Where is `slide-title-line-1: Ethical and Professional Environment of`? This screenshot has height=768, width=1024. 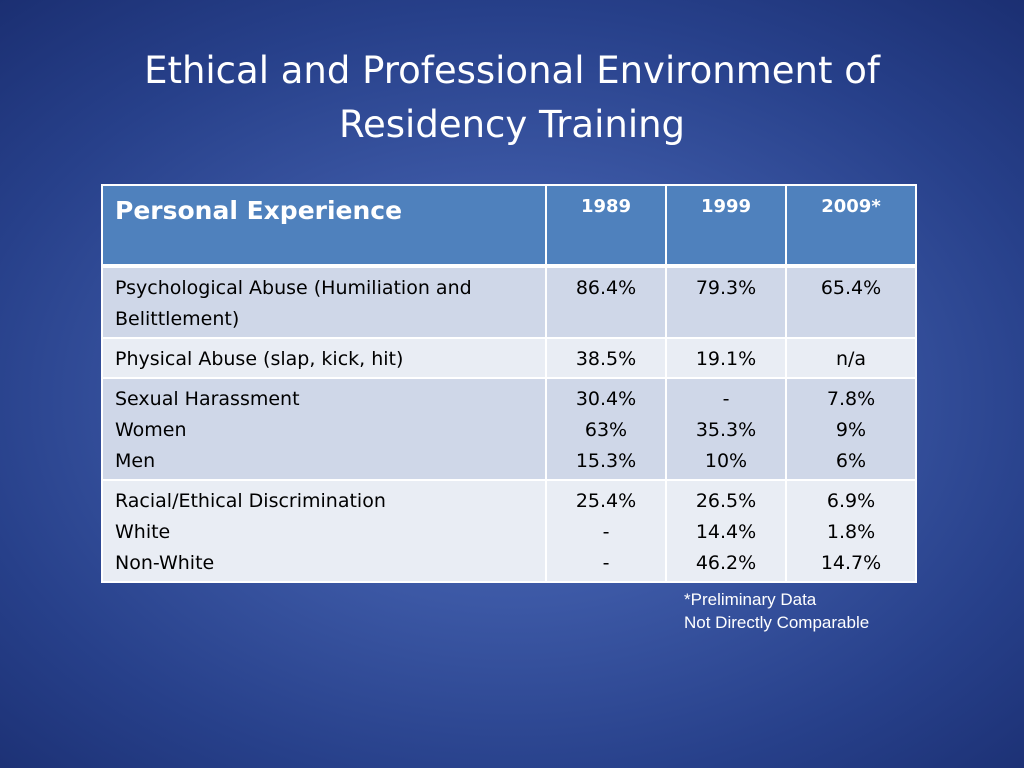
slide-title-line-1: Ethical and Professional Environment of is located at coordinates (512, 70).